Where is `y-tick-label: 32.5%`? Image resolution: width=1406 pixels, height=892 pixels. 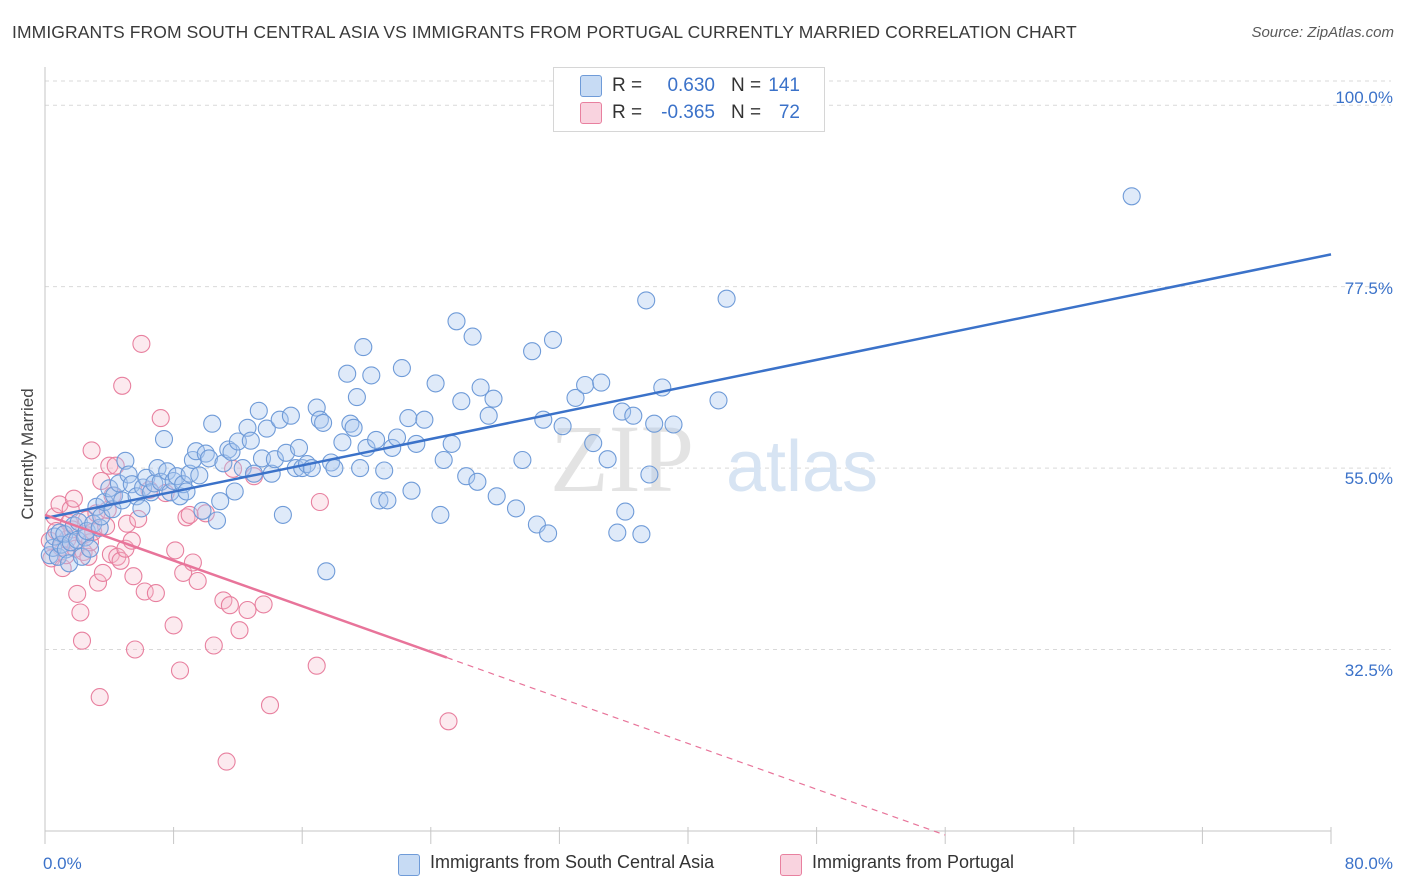 y-tick-label: 32.5% is located at coordinates (1368, 670).